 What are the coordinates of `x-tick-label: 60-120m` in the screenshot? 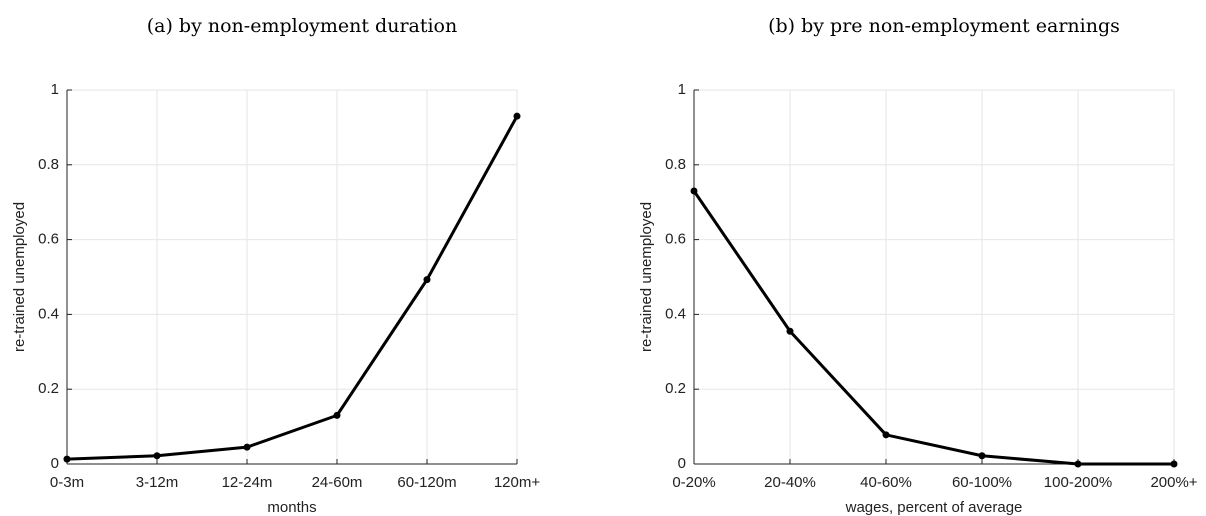 It's located at (426, 482).